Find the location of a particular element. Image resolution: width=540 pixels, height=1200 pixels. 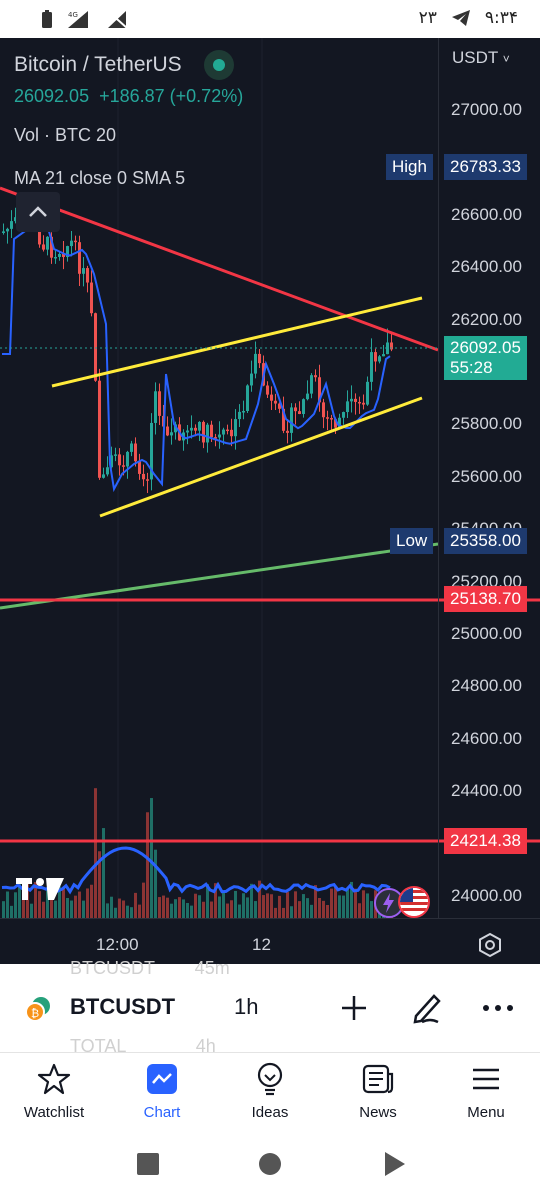

bitcoin-tether-icon: ₿ is located at coordinates (37, 1009).